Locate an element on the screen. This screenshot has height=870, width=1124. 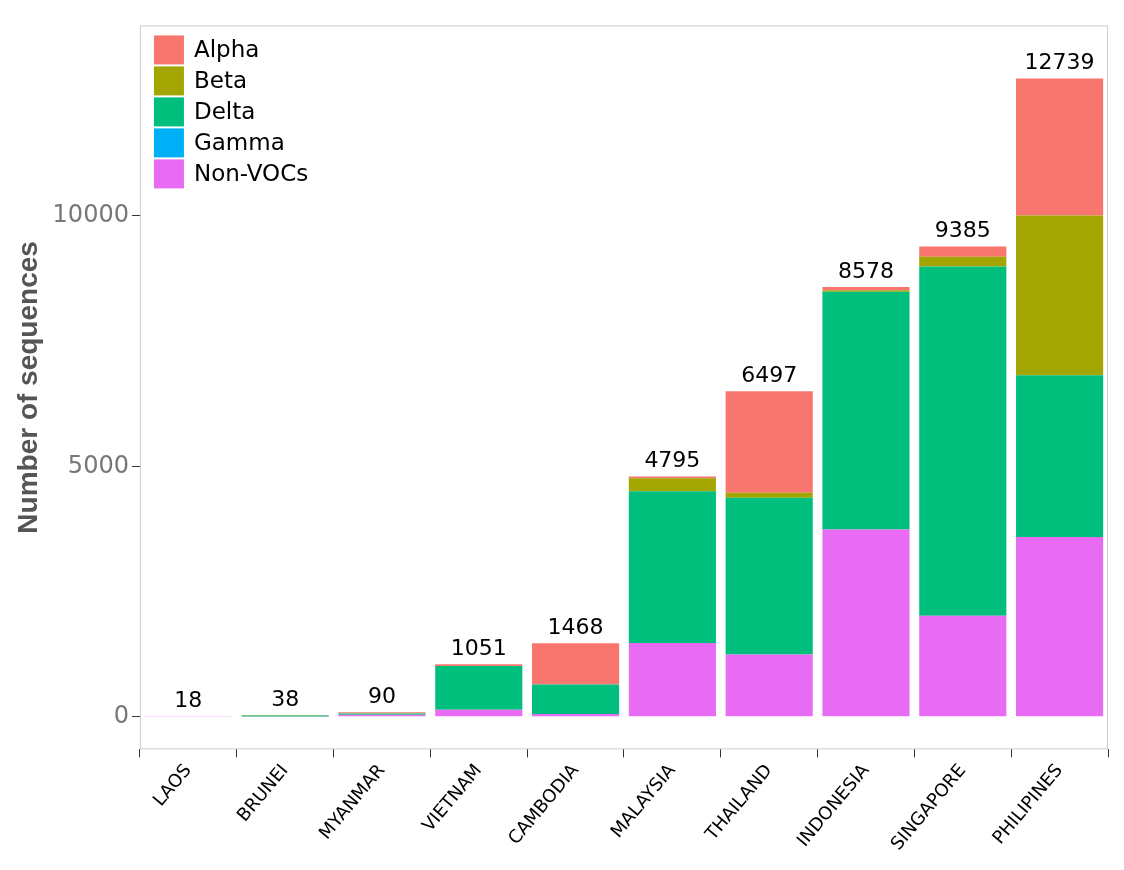
total-label: 8578 is located at coordinates (865, 270).